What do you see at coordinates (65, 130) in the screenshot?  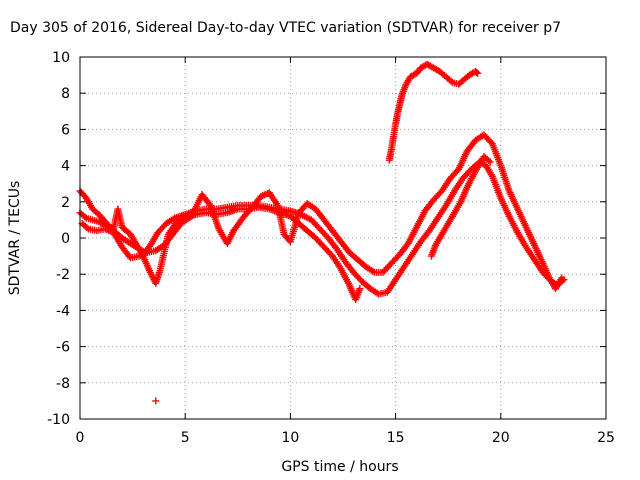 I see `y-tick-label: 6` at bounding box center [65, 130].